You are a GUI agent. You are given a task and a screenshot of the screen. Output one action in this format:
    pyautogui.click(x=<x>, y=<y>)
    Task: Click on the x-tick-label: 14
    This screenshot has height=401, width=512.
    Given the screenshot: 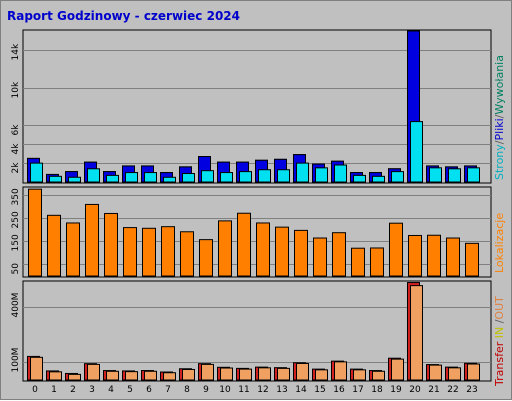 What is the action you would take?
    pyautogui.click(x=301, y=390)
    